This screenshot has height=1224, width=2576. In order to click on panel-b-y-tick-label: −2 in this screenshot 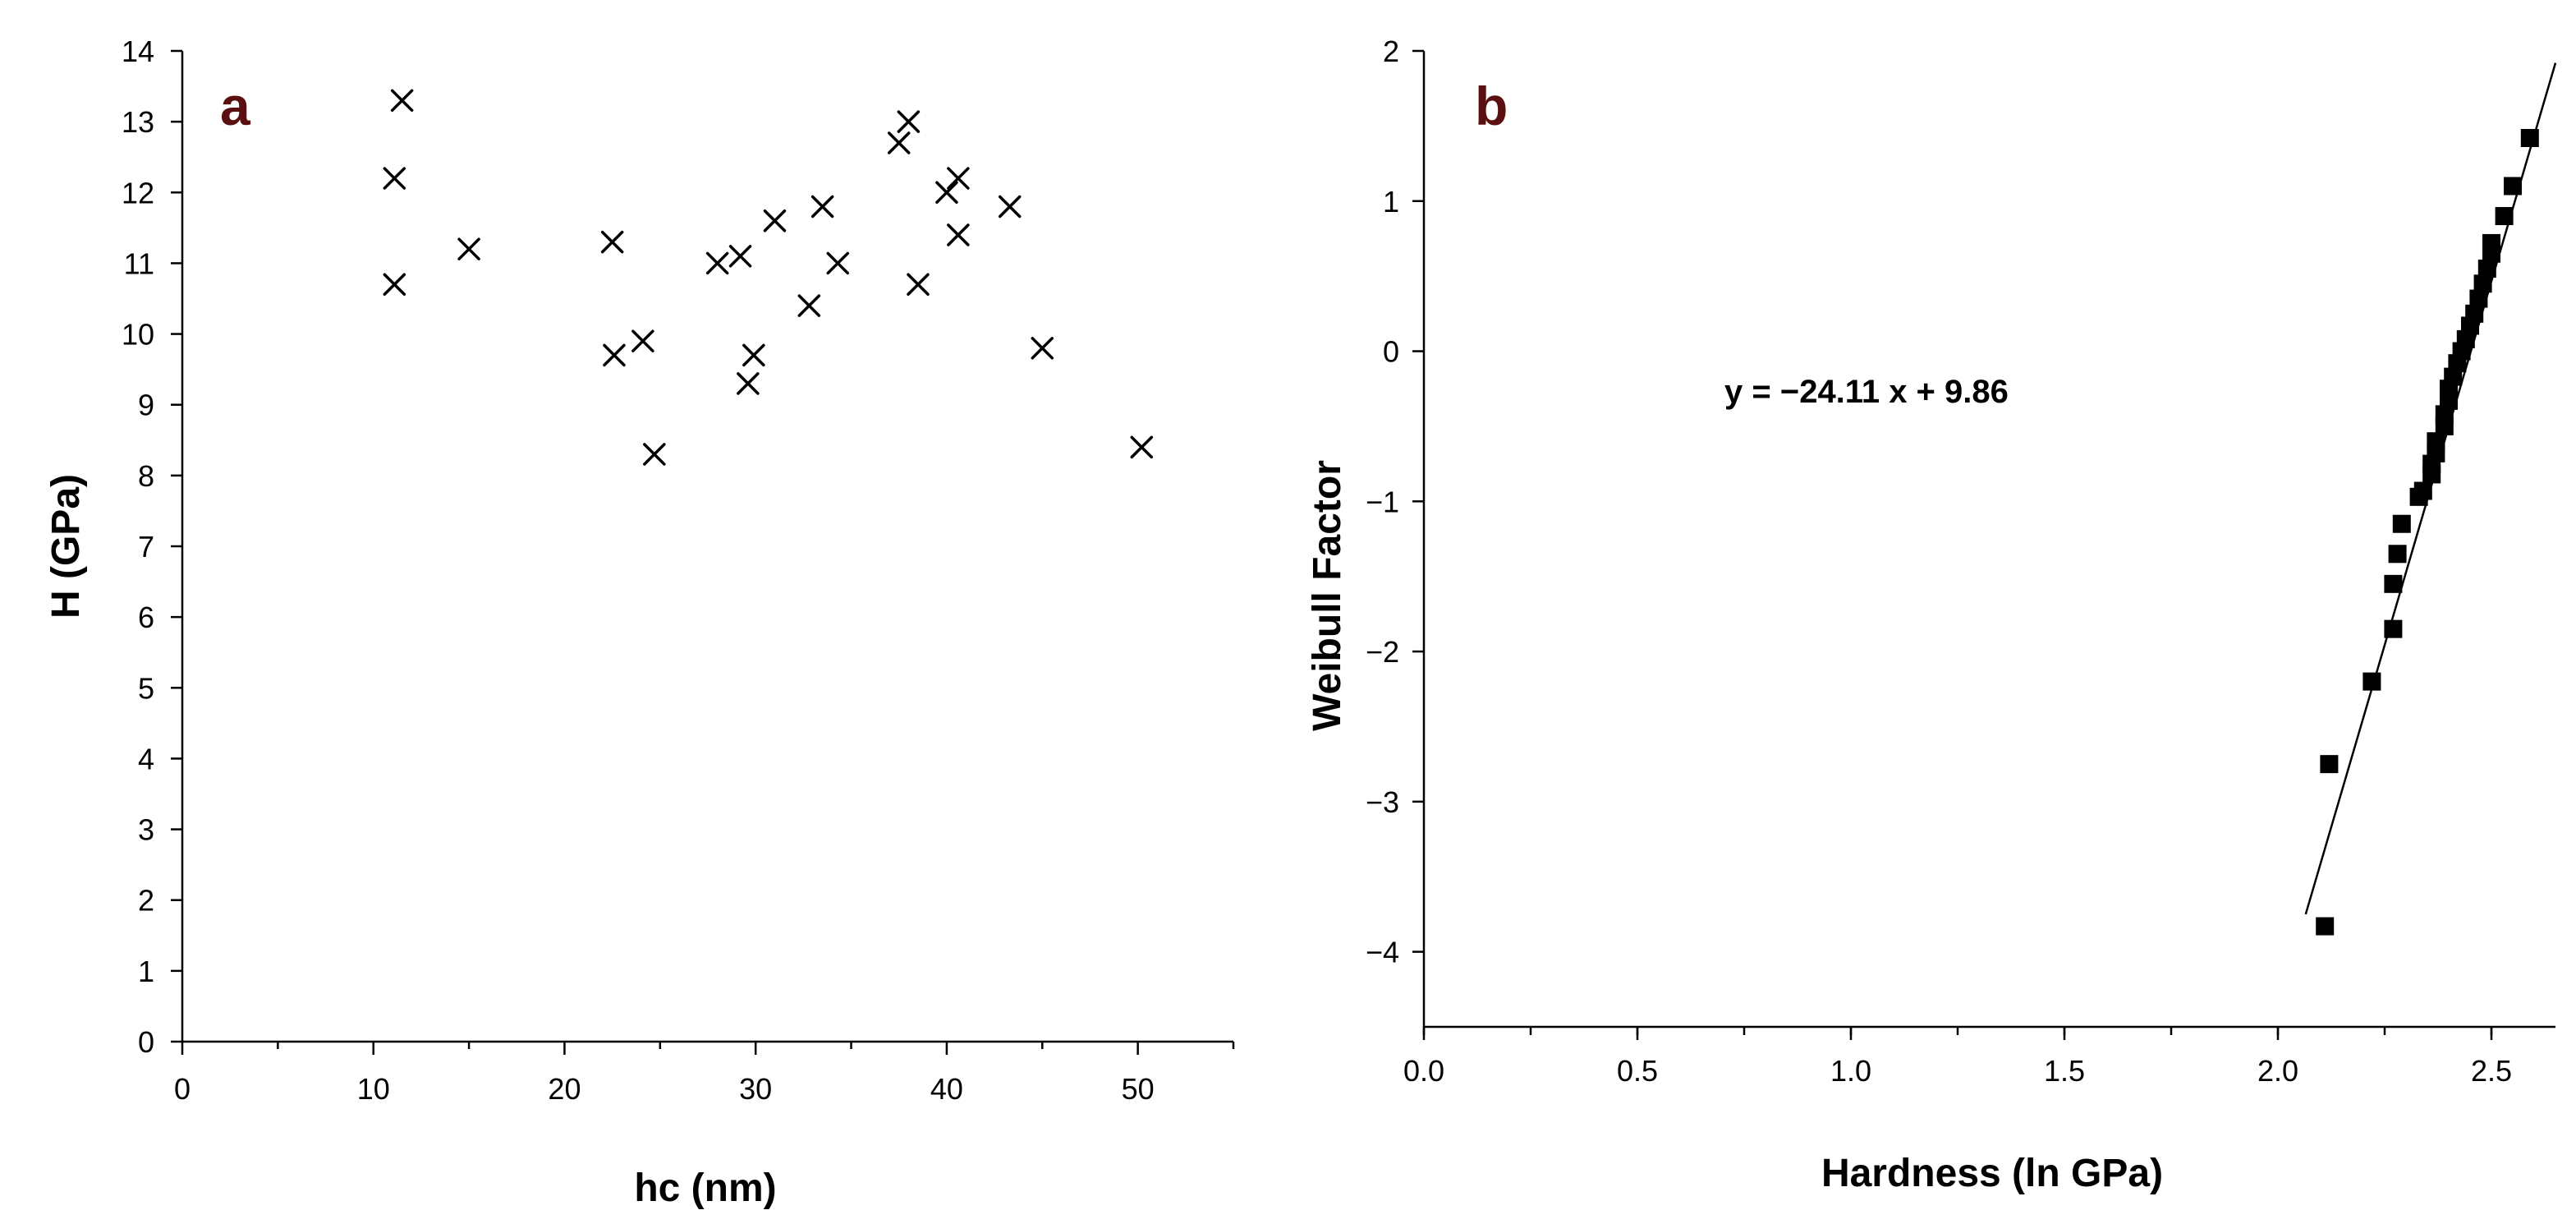, I will do `click(1382, 652)`.